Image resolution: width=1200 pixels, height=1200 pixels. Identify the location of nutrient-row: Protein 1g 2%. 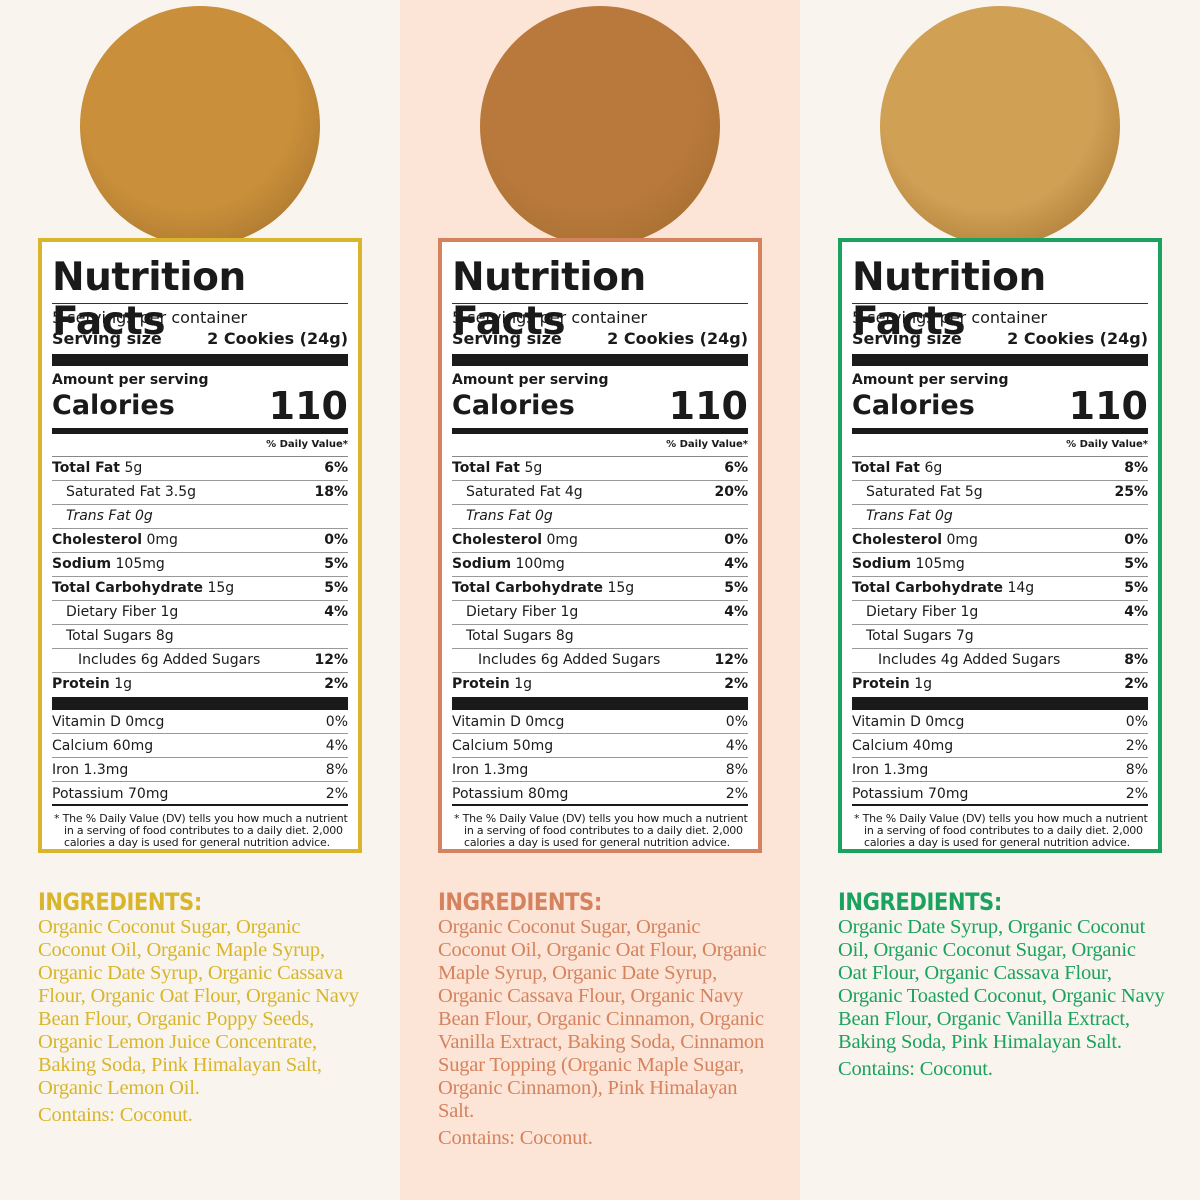
(1000, 685).